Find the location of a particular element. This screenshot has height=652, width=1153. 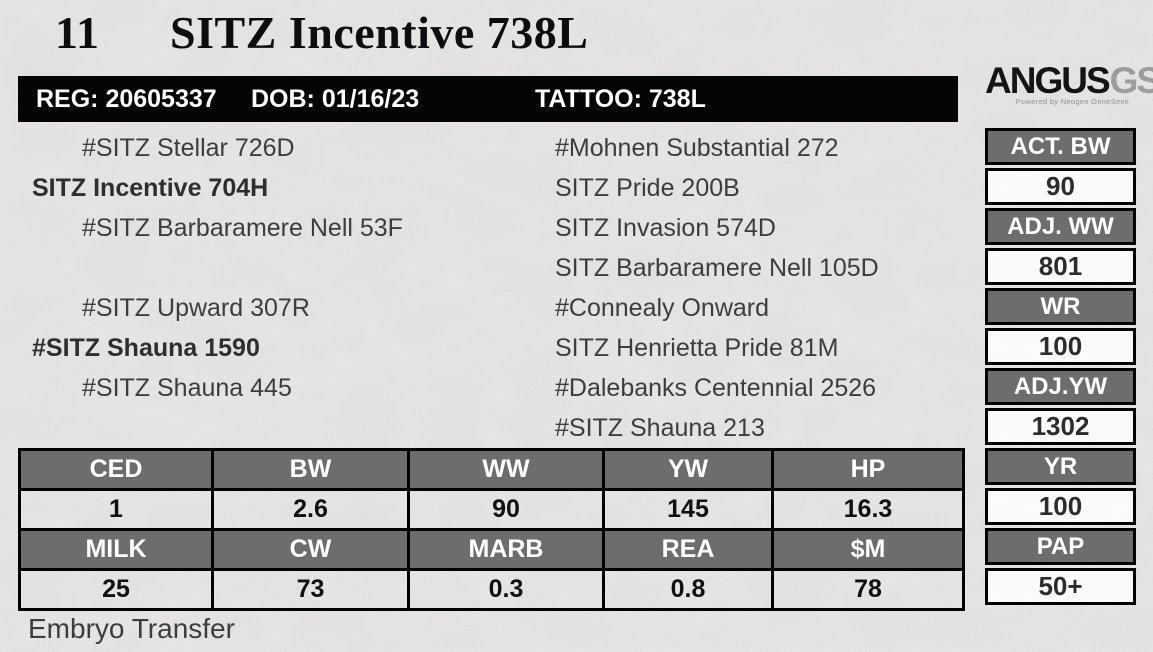

pedigree-sire-sire-sire: #Mohnen Substantial 272 is located at coordinates (697, 148).